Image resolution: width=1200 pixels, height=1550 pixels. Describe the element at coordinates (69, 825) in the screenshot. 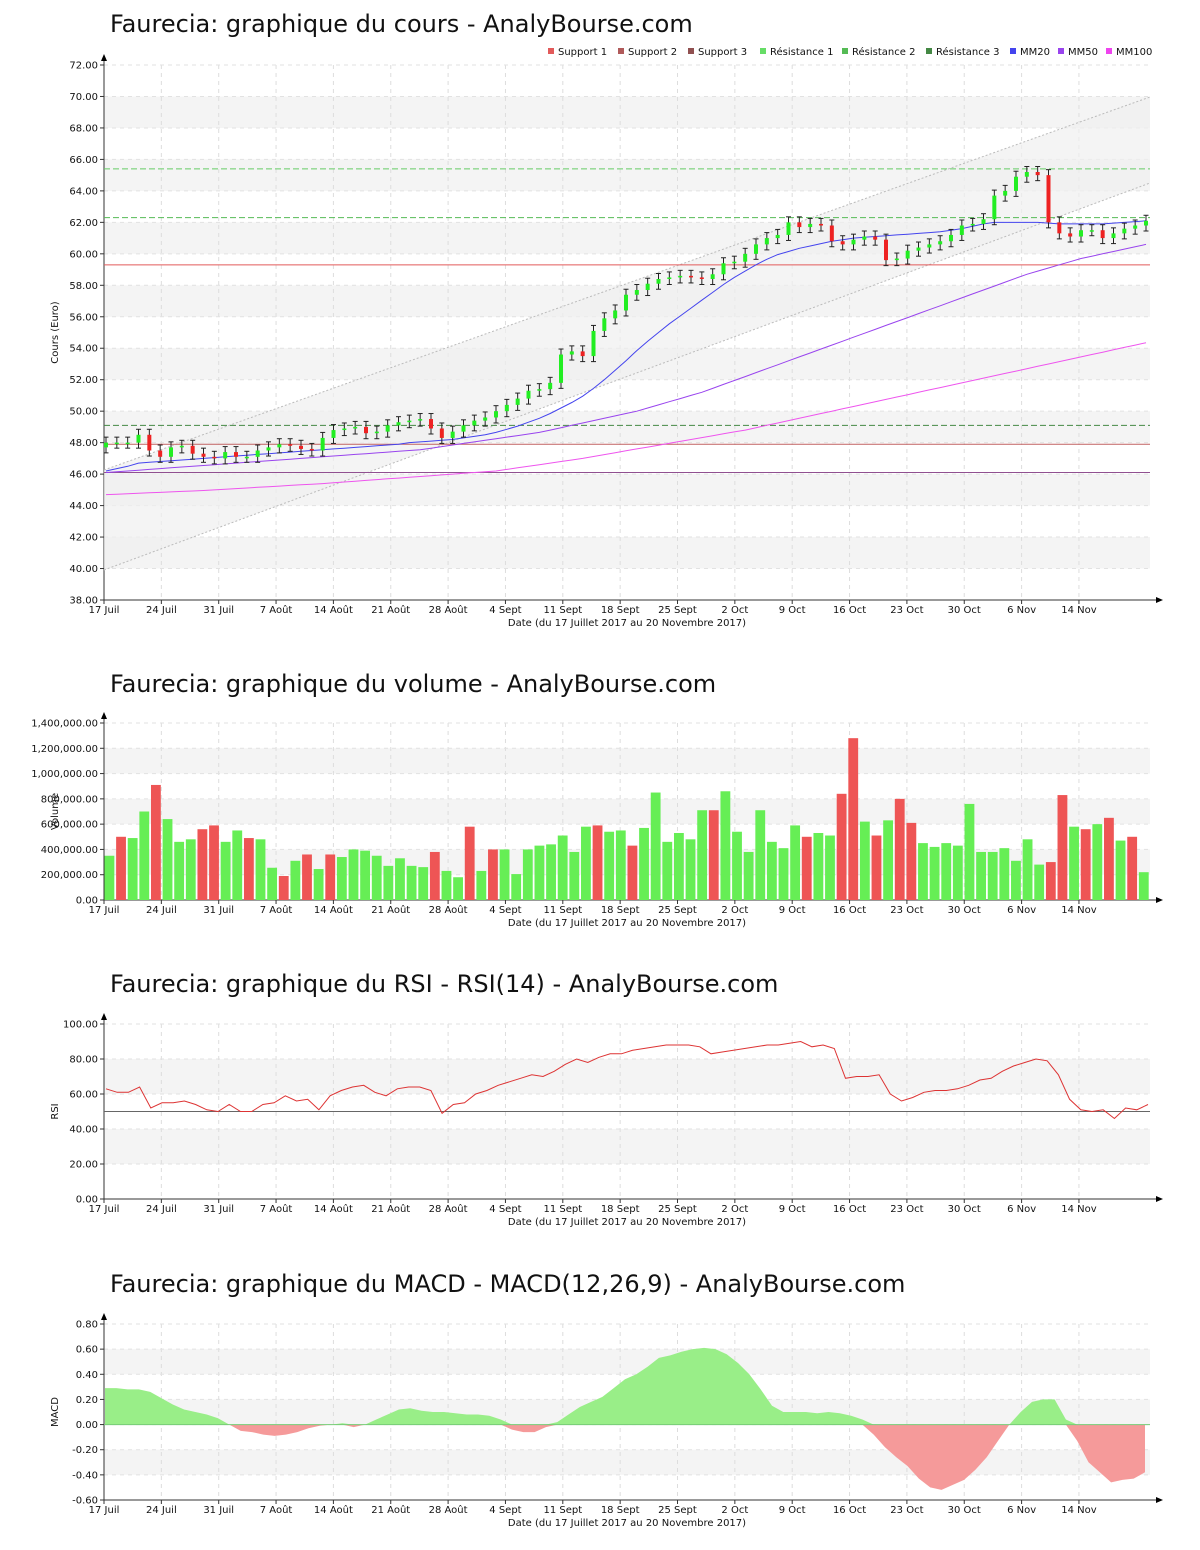

I see `y-tick-label: 600,000.00` at that location.